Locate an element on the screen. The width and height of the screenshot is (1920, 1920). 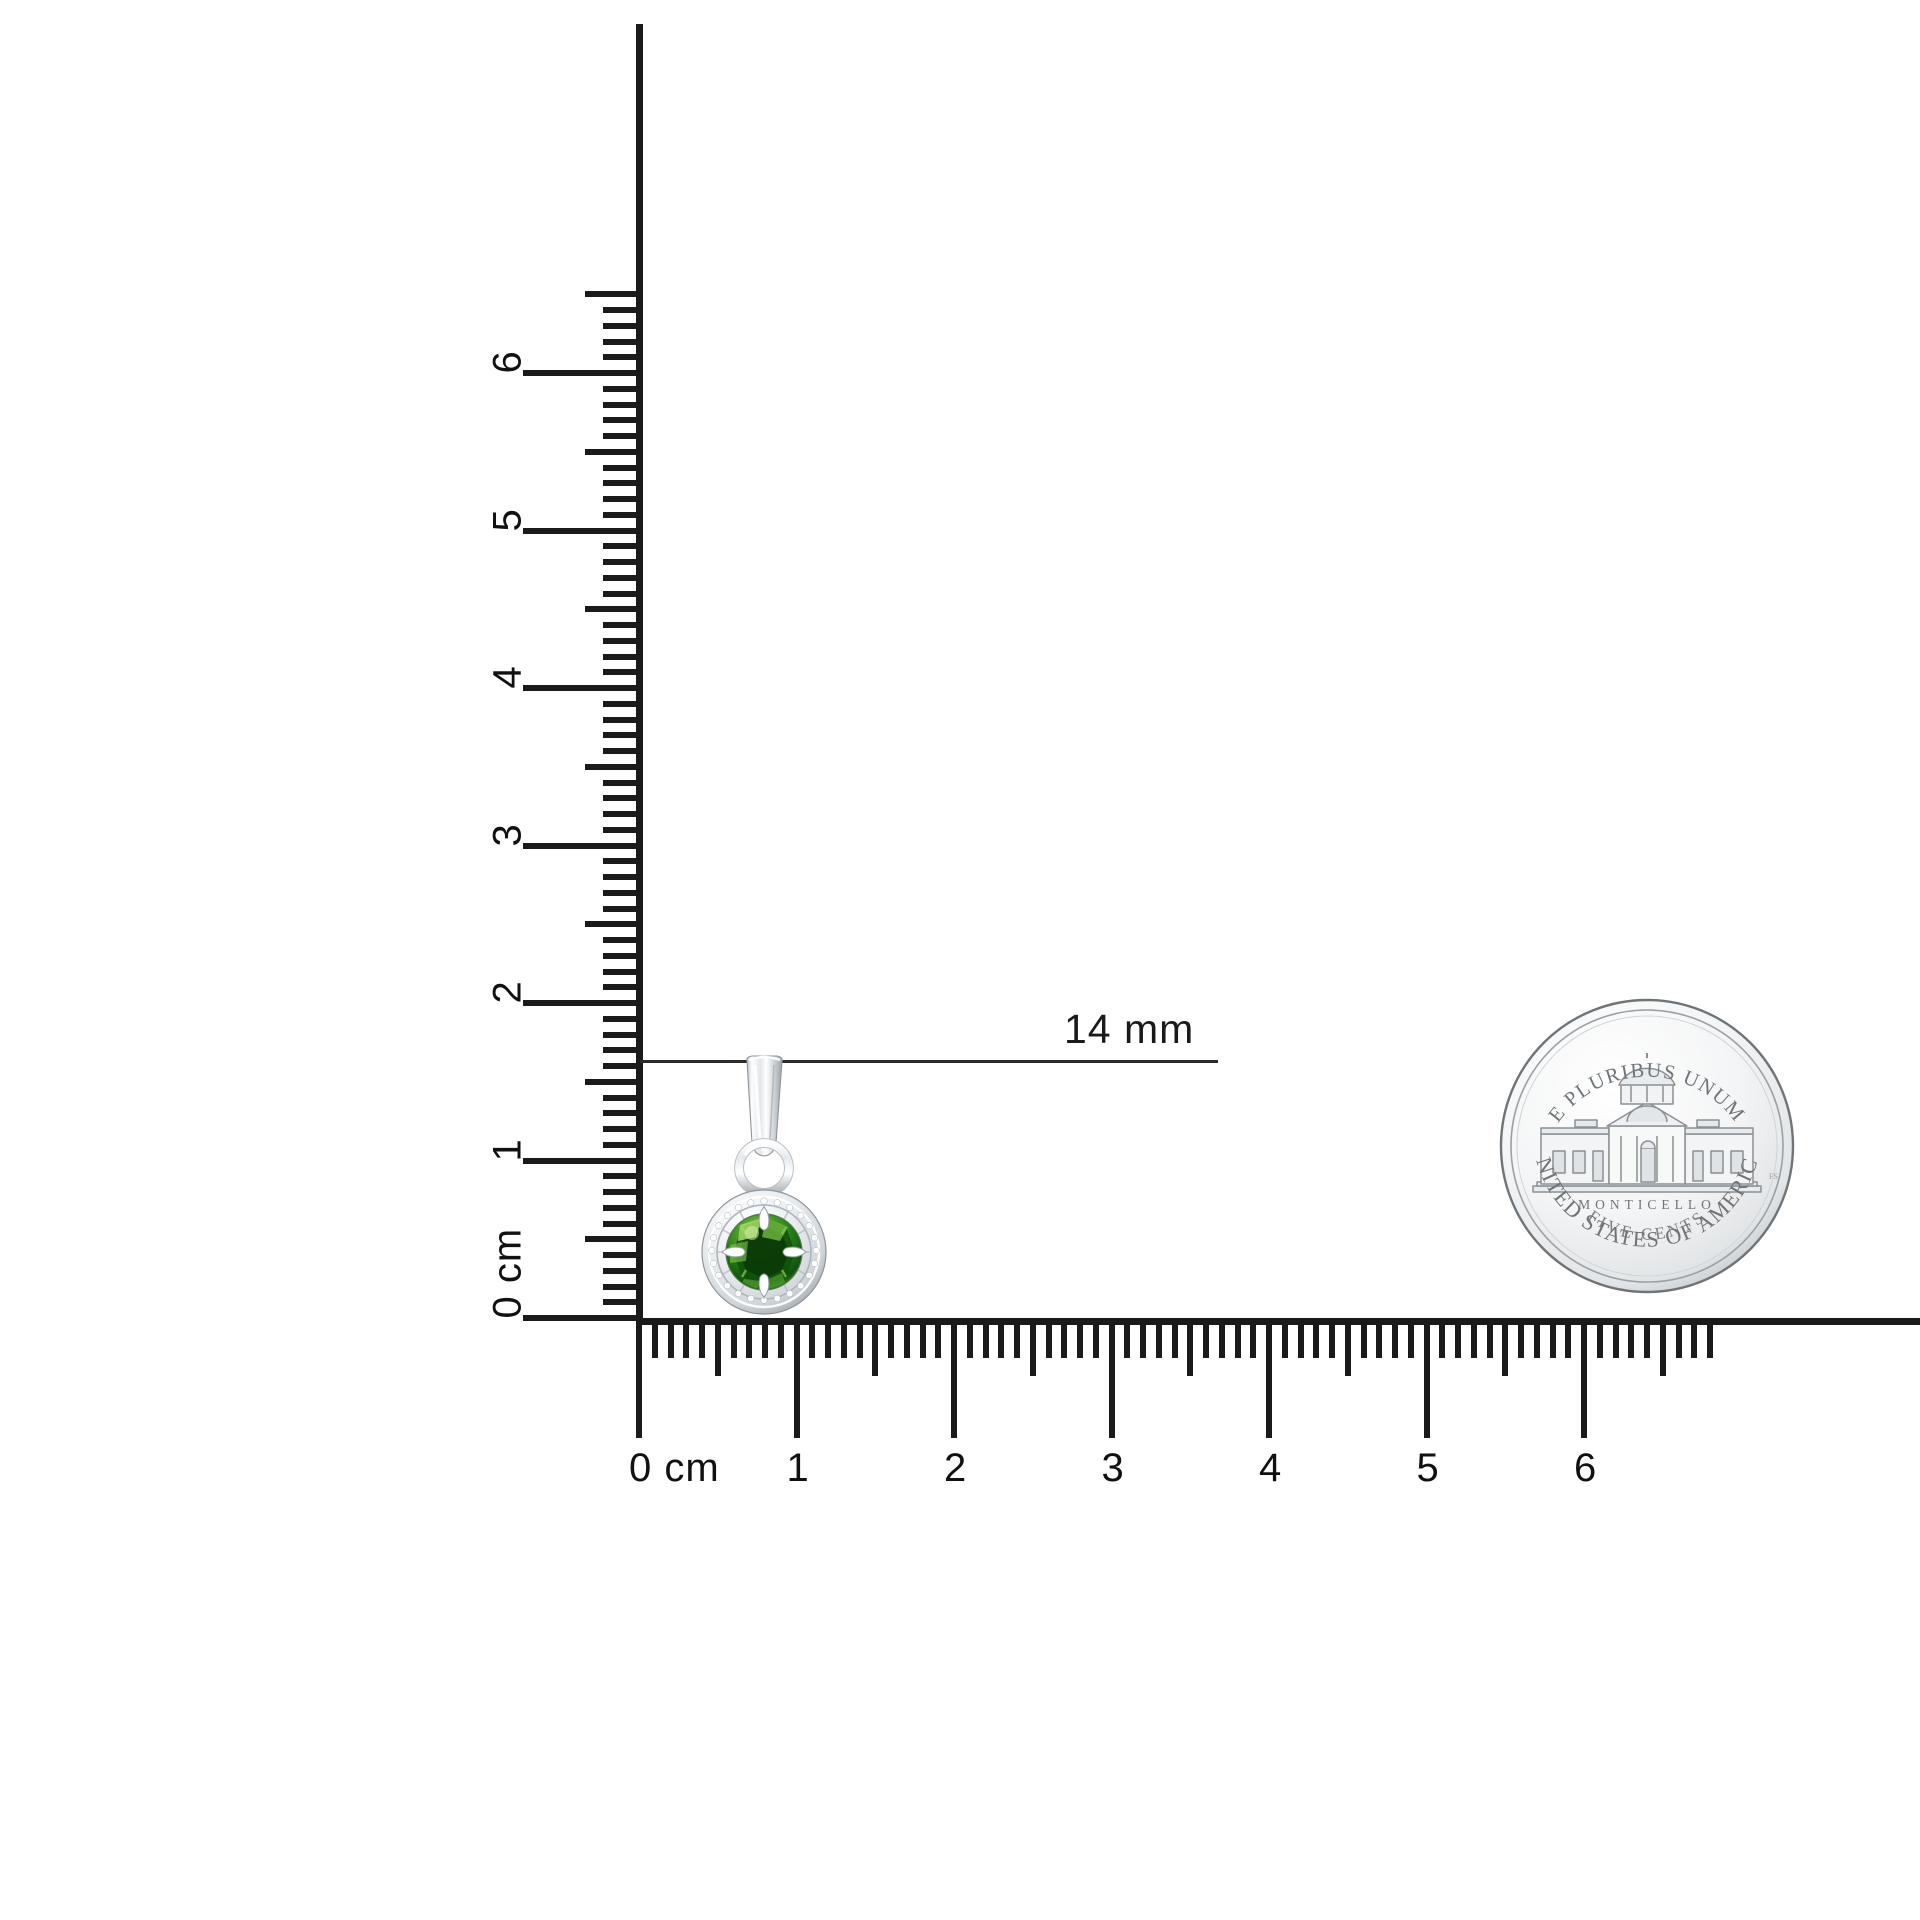
gem-facets is located at coordinates (762, 1253).